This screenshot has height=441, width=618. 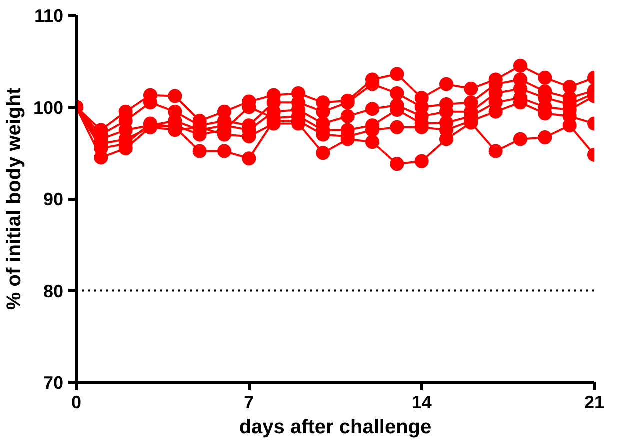 I want to click on x-tick-label: 7, so click(x=249, y=402).